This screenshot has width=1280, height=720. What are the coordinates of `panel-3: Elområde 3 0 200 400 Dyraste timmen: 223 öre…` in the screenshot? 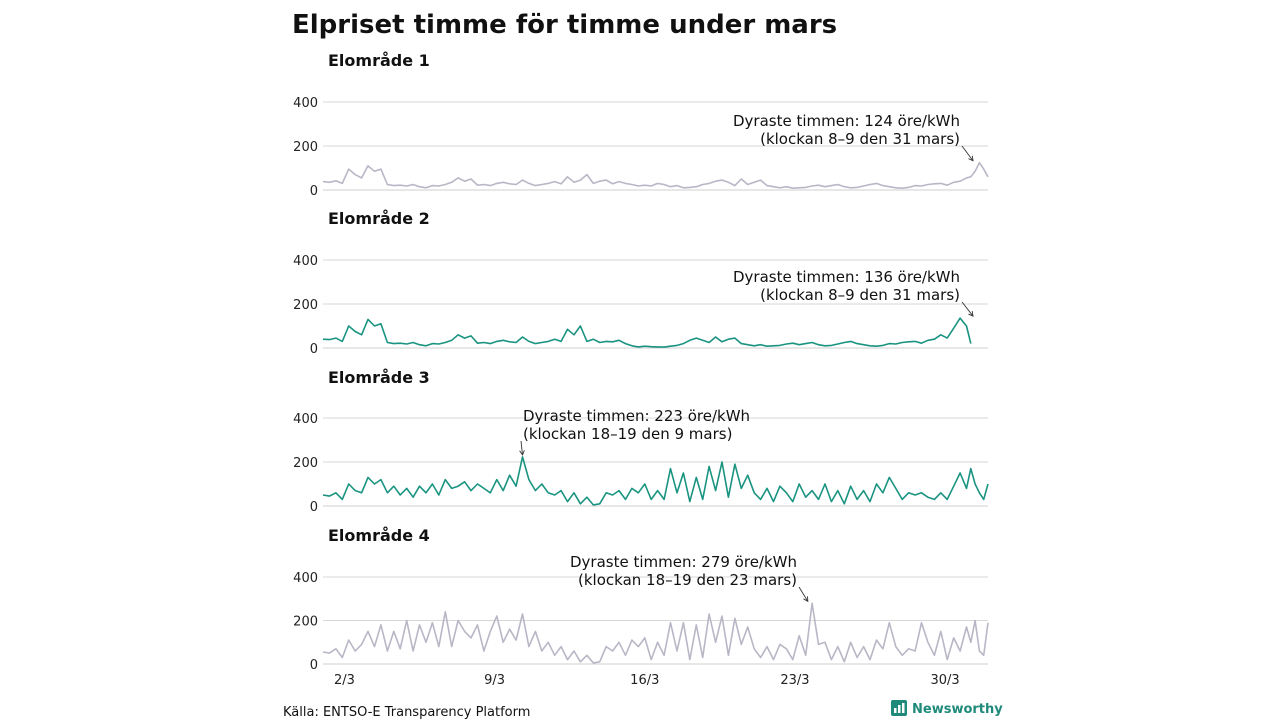 It's located at (641, 441).